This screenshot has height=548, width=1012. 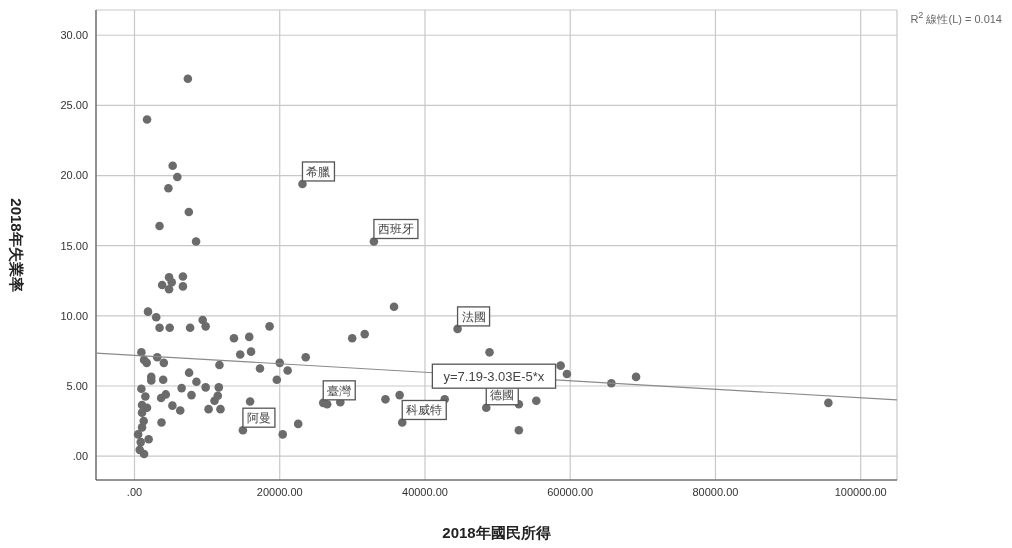 What do you see at coordinates (258, 417) in the screenshot?
I see `annotation: 阿曼` at bounding box center [258, 417].